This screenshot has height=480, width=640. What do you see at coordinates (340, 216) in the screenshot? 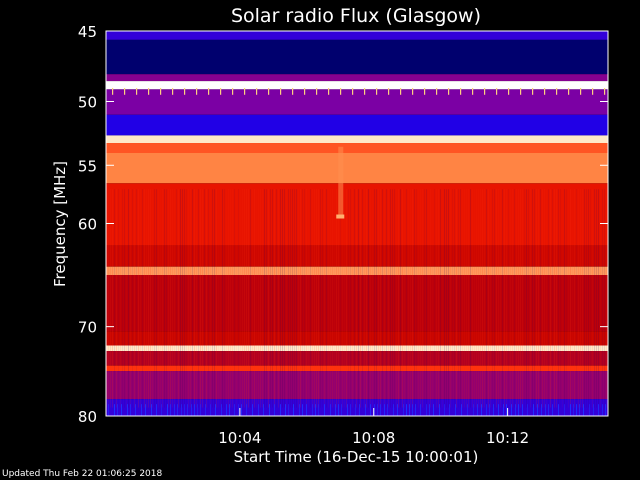
I see `burst-spot` at bounding box center [340, 216].